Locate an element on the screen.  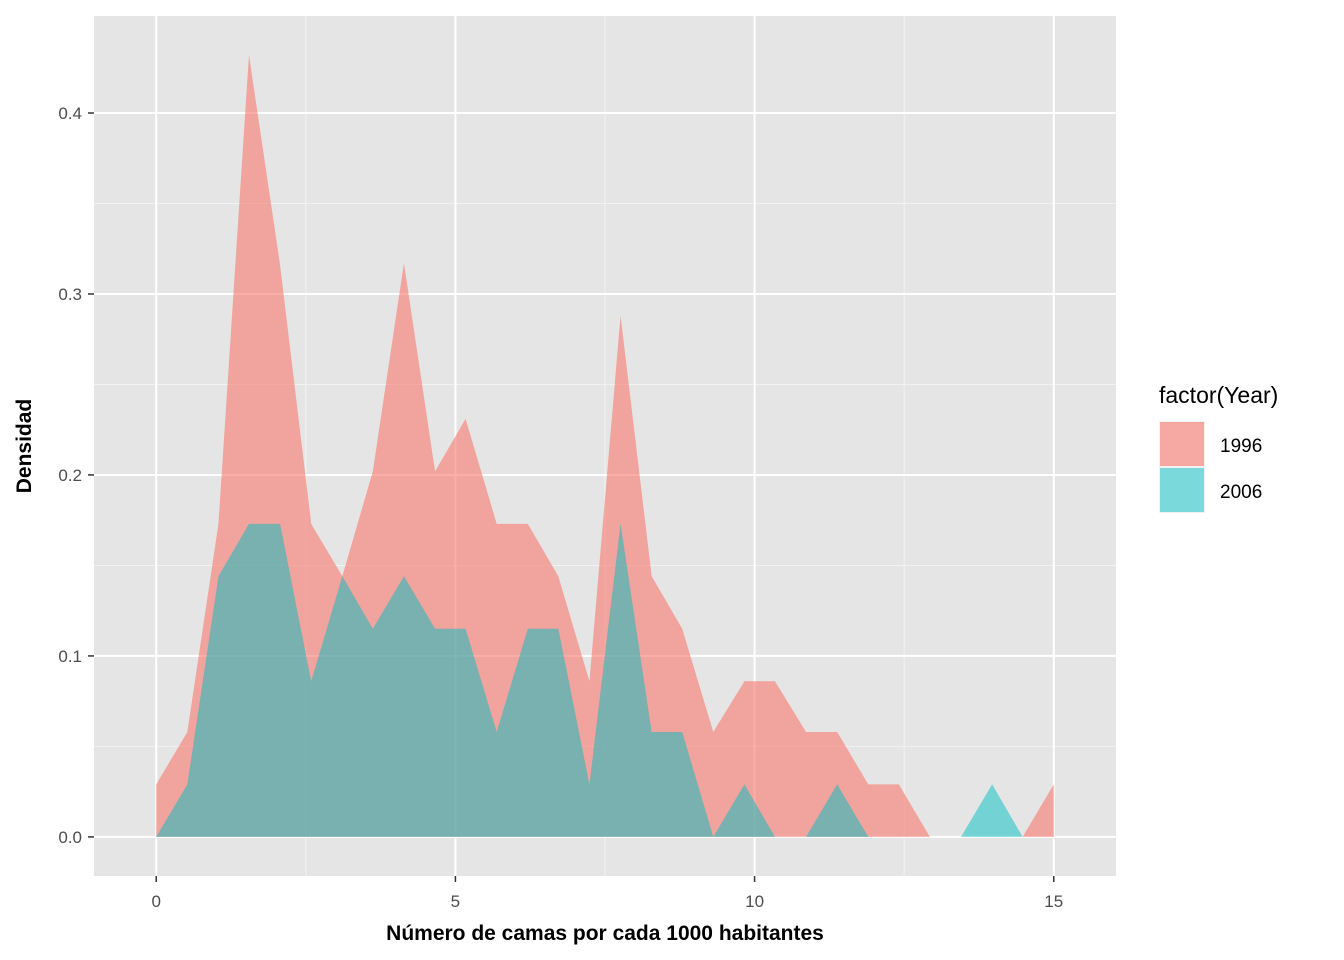
legend-label-2006: 2006 is located at coordinates (1241, 492).